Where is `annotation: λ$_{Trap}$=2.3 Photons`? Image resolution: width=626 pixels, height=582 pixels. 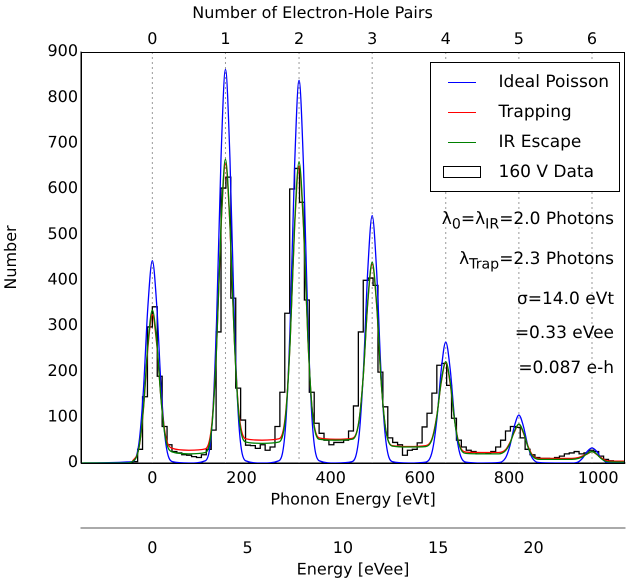
annotation: λ$_{Trap}$=2.3 Photons is located at coordinates (536, 261).